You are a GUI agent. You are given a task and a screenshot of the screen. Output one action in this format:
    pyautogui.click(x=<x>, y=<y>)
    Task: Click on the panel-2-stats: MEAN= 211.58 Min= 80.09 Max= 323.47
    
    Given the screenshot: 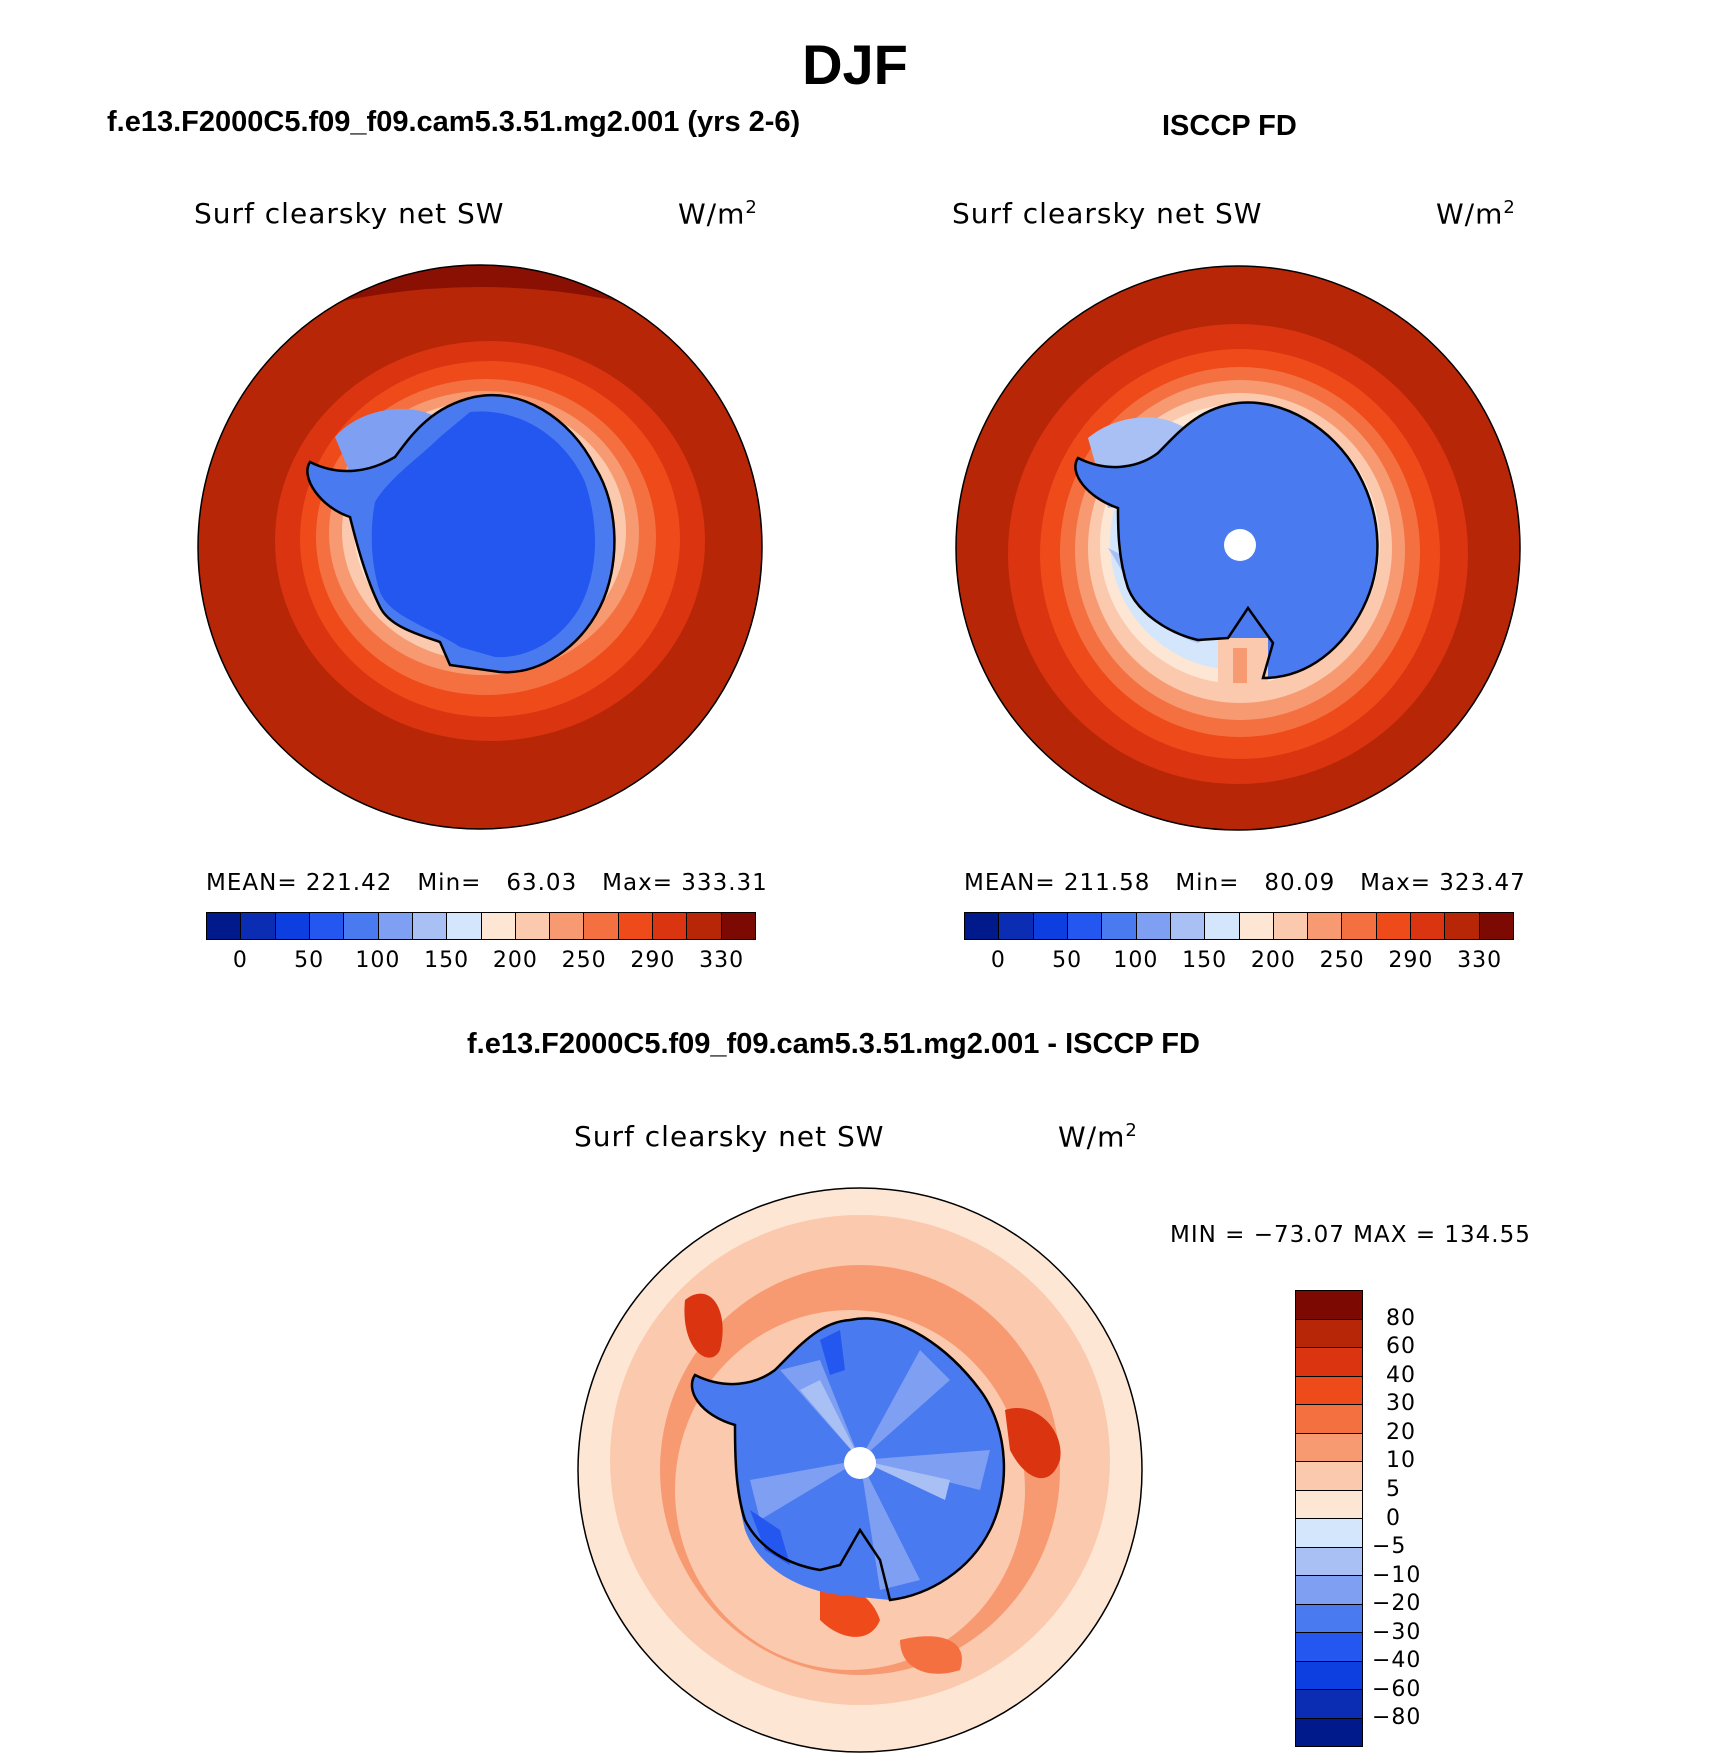 What is the action you would take?
    pyautogui.click(x=1245, y=883)
    